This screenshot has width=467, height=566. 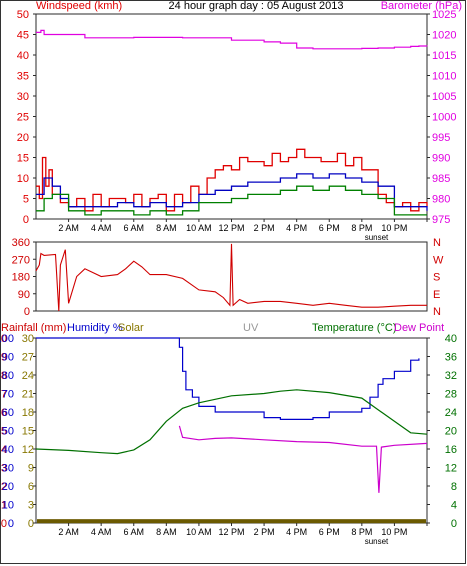 I want to click on climate-panel-sunset-label: sunset, so click(x=377, y=541).